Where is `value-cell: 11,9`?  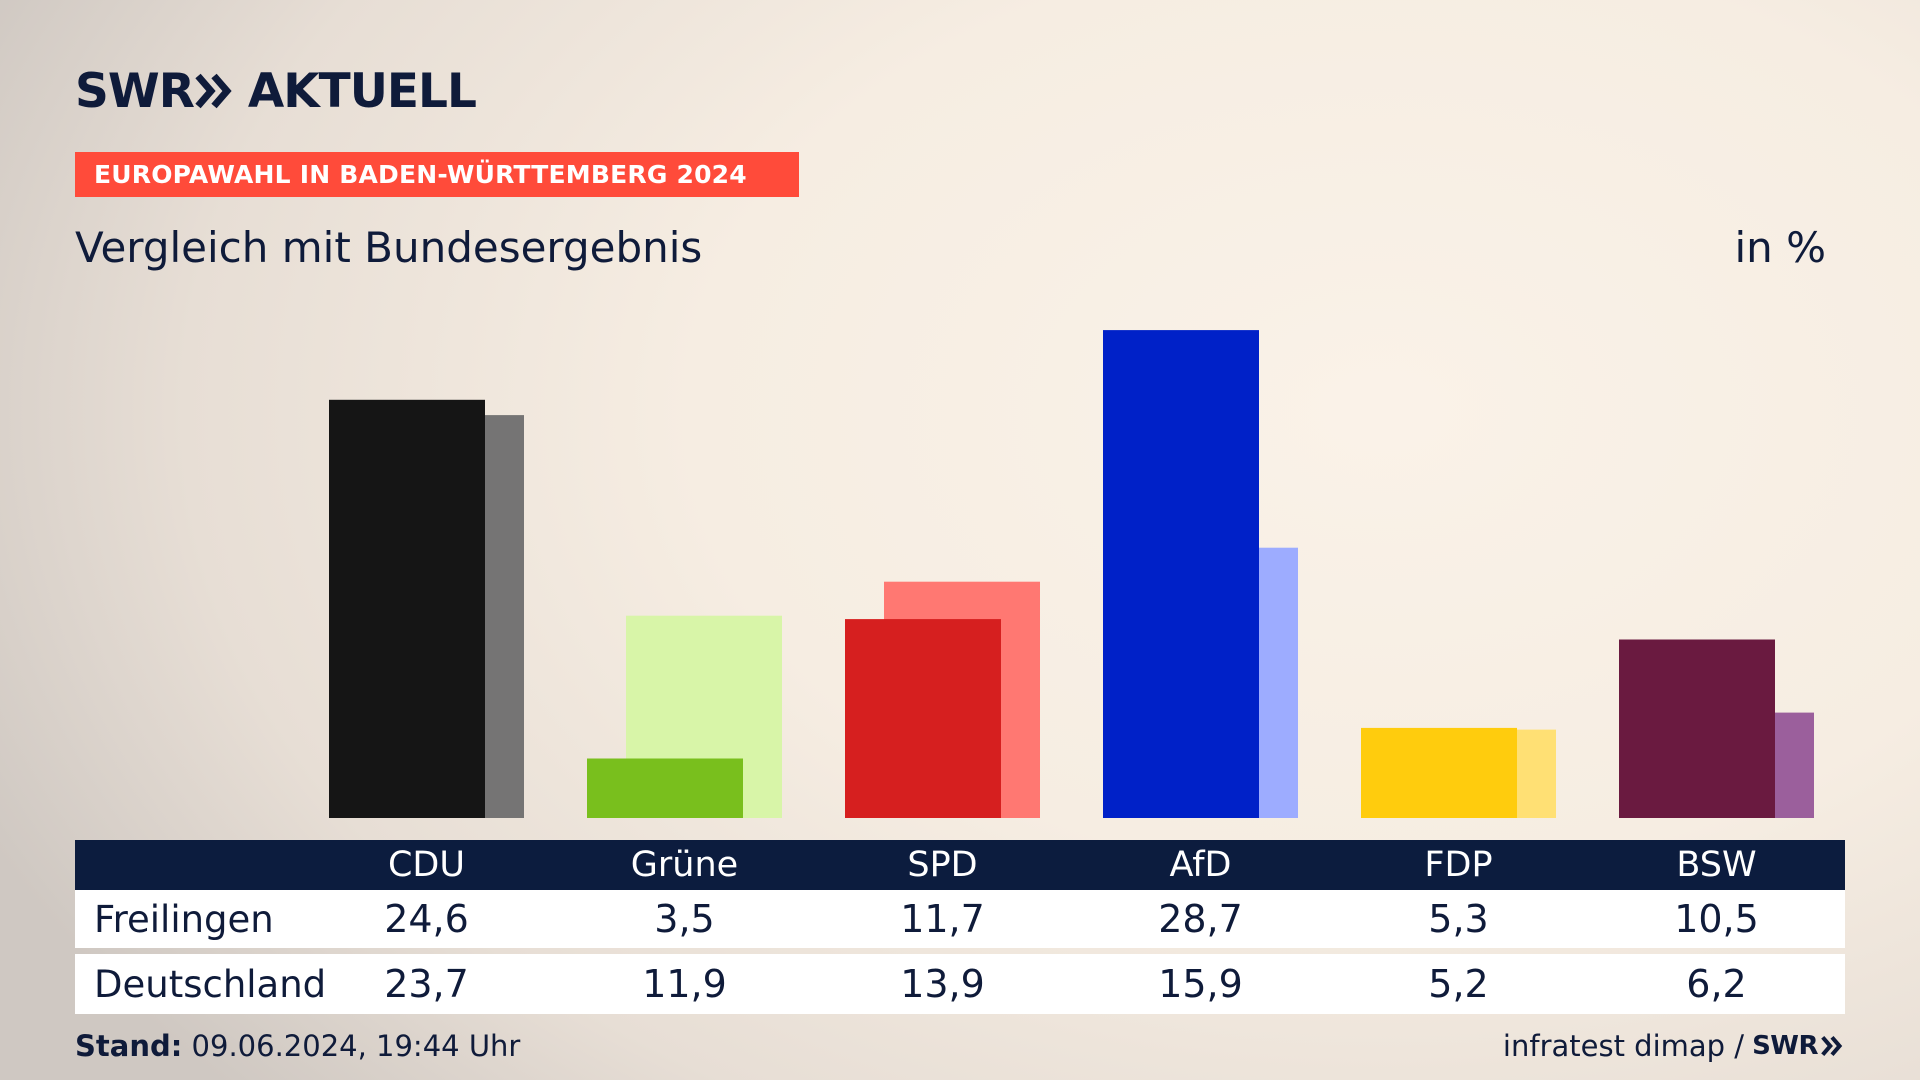
value-cell: 11,9 is located at coordinates (684, 984).